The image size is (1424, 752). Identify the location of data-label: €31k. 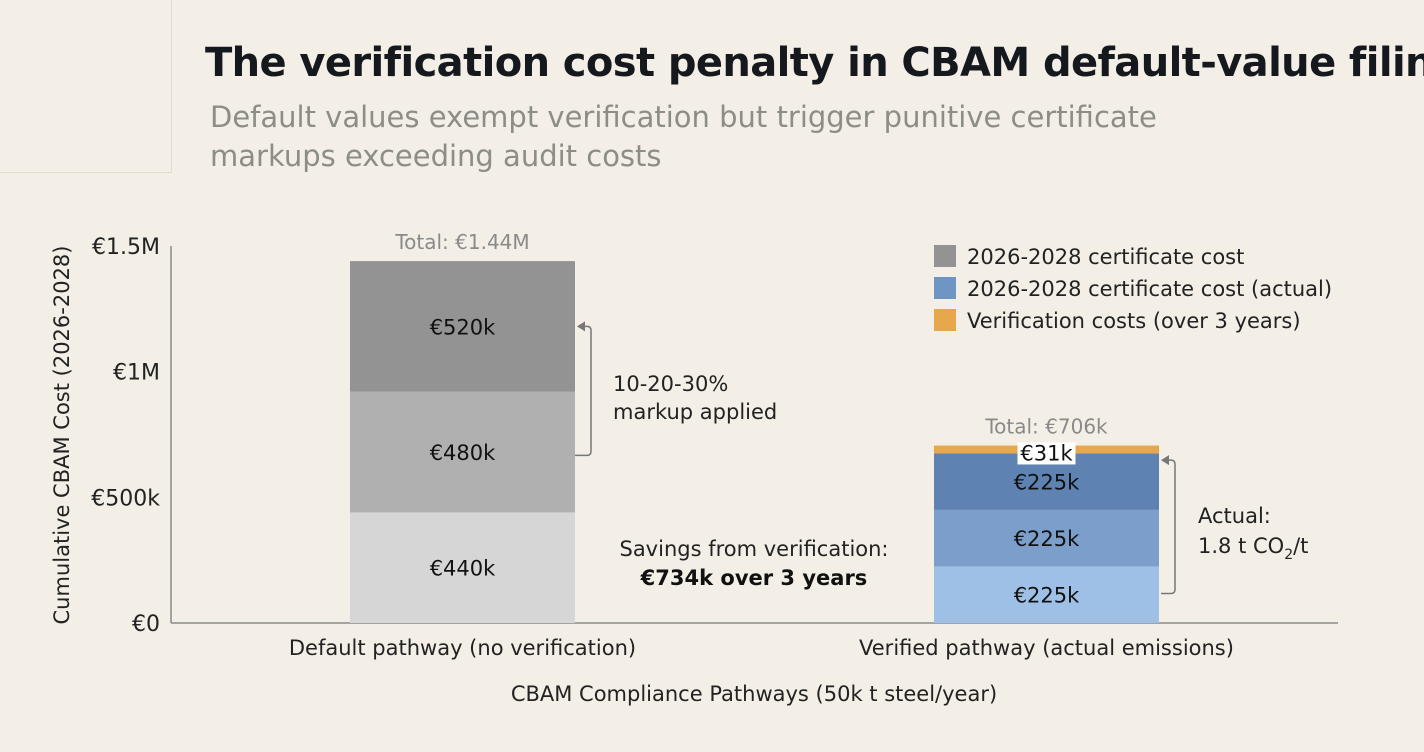
(1046, 453).